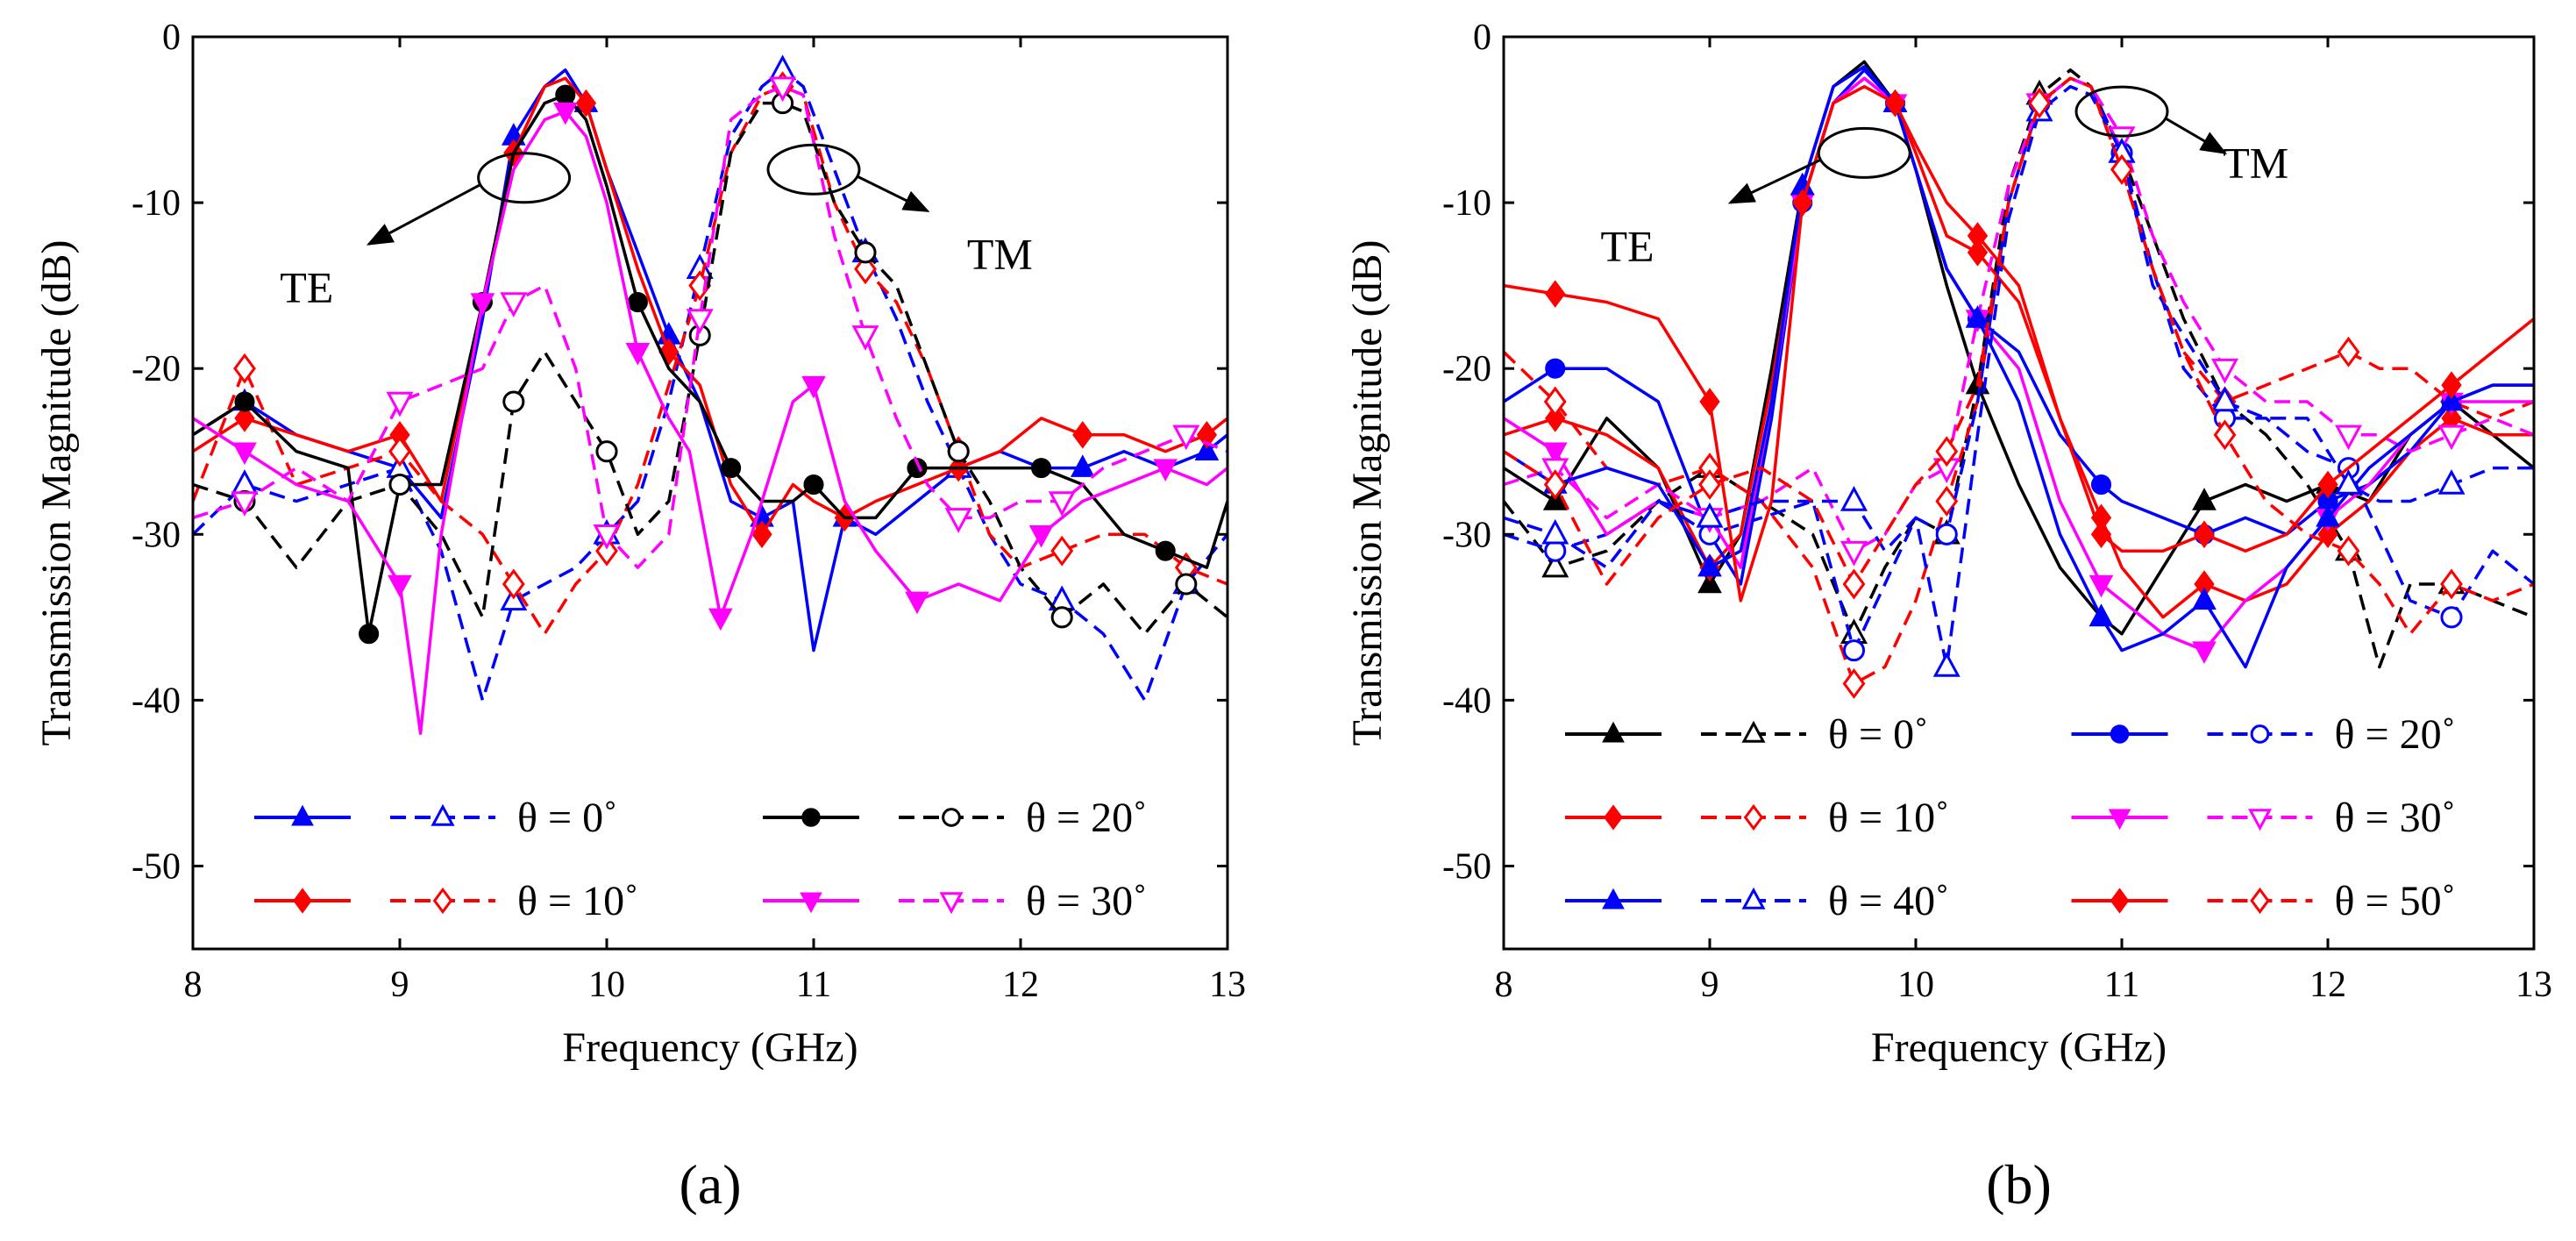  I want to click on legend-label: θ = 40˚, so click(1888, 901).